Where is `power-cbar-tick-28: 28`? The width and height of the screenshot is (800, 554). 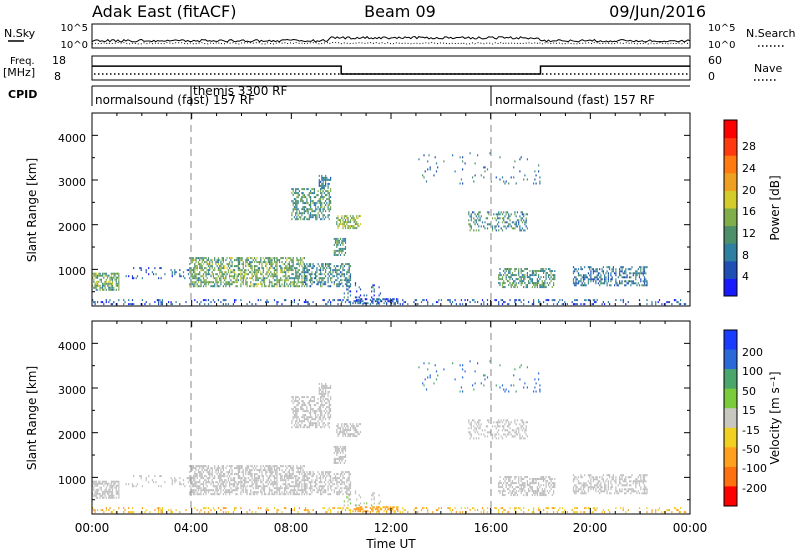 power-cbar-tick-28: 28 is located at coordinates (749, 146).